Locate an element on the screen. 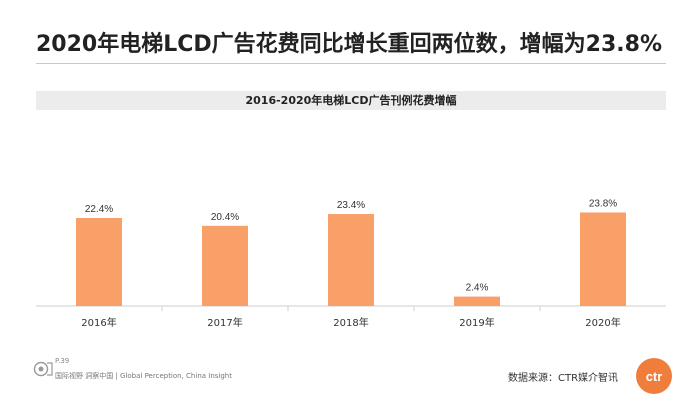  bar-2018年 is located at coordinates (351, 260).